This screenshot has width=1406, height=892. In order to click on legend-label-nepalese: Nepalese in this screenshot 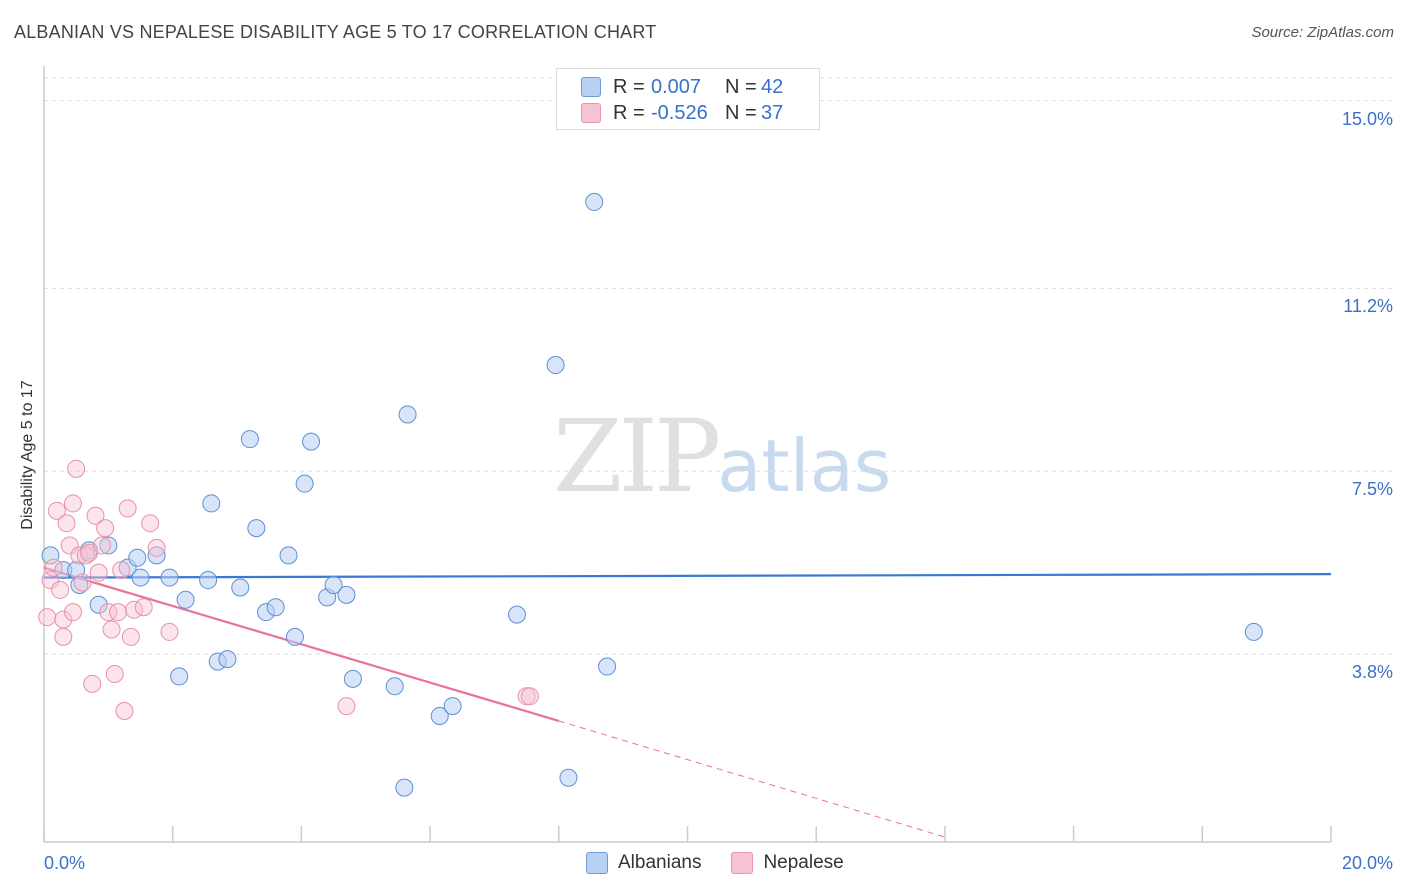, I will do `click(803, 862)`.